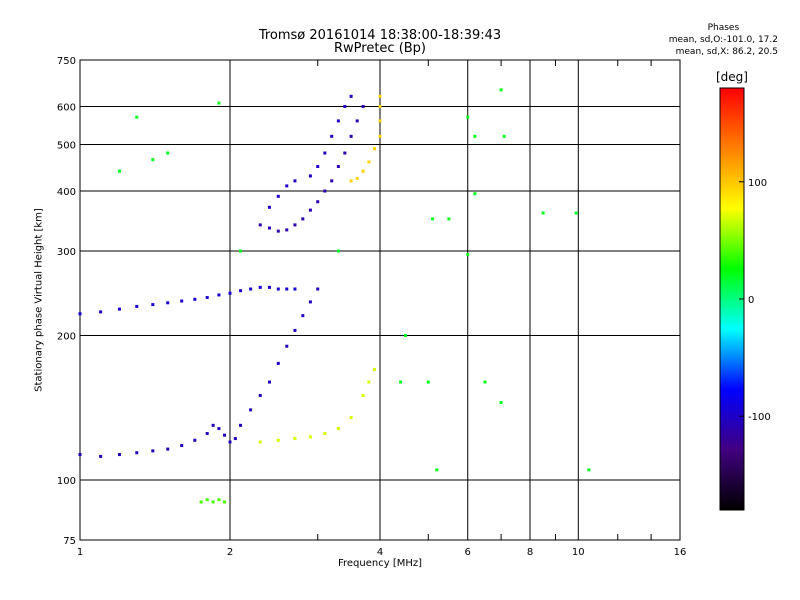 The image size is (800, 600). I want to click on x-tick-label-1: 2, so click(230, 552).